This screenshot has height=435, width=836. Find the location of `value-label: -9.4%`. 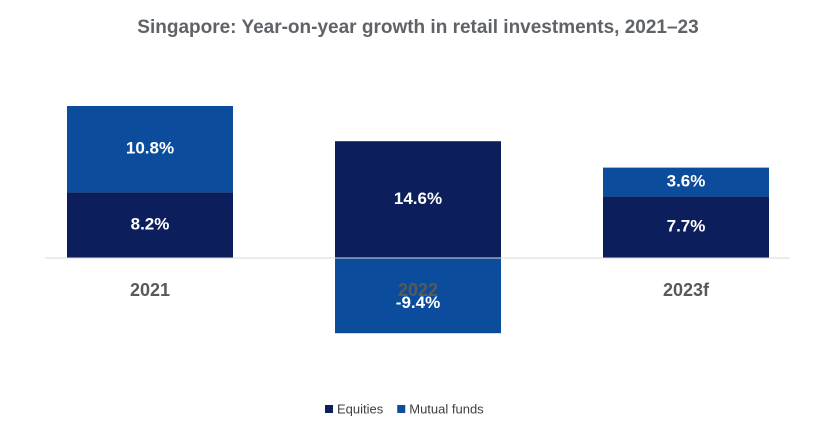

value-label: -9.4% is located at coordinates (418, 302).